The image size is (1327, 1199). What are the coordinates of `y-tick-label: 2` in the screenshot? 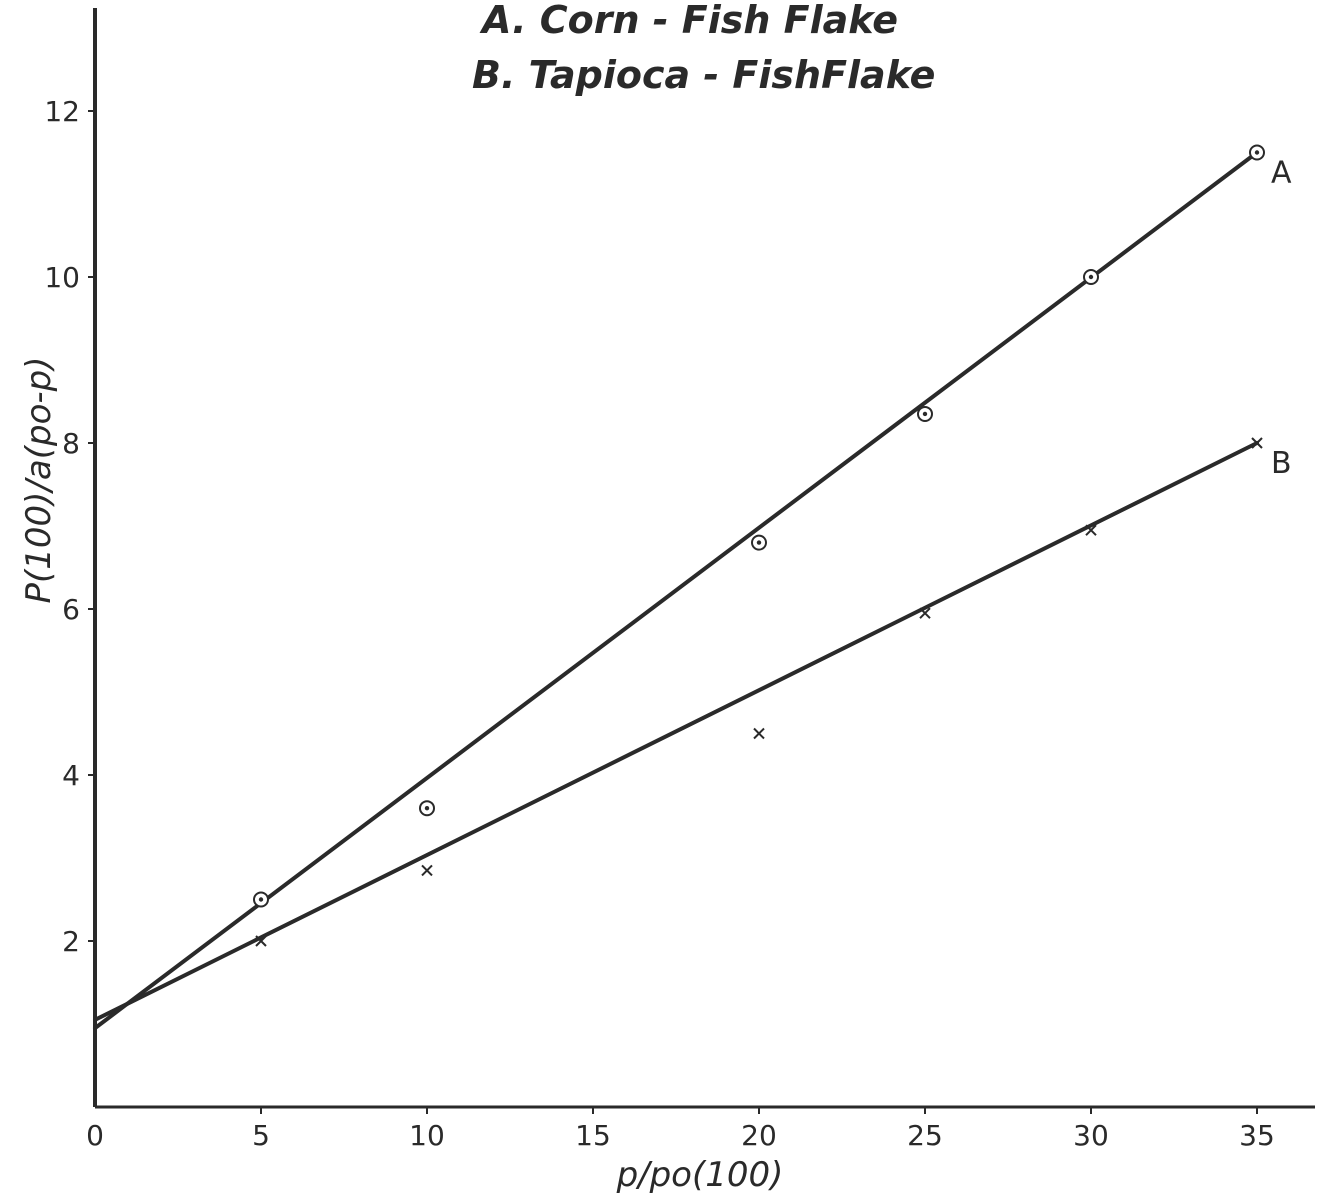 It's located at (71, 941).